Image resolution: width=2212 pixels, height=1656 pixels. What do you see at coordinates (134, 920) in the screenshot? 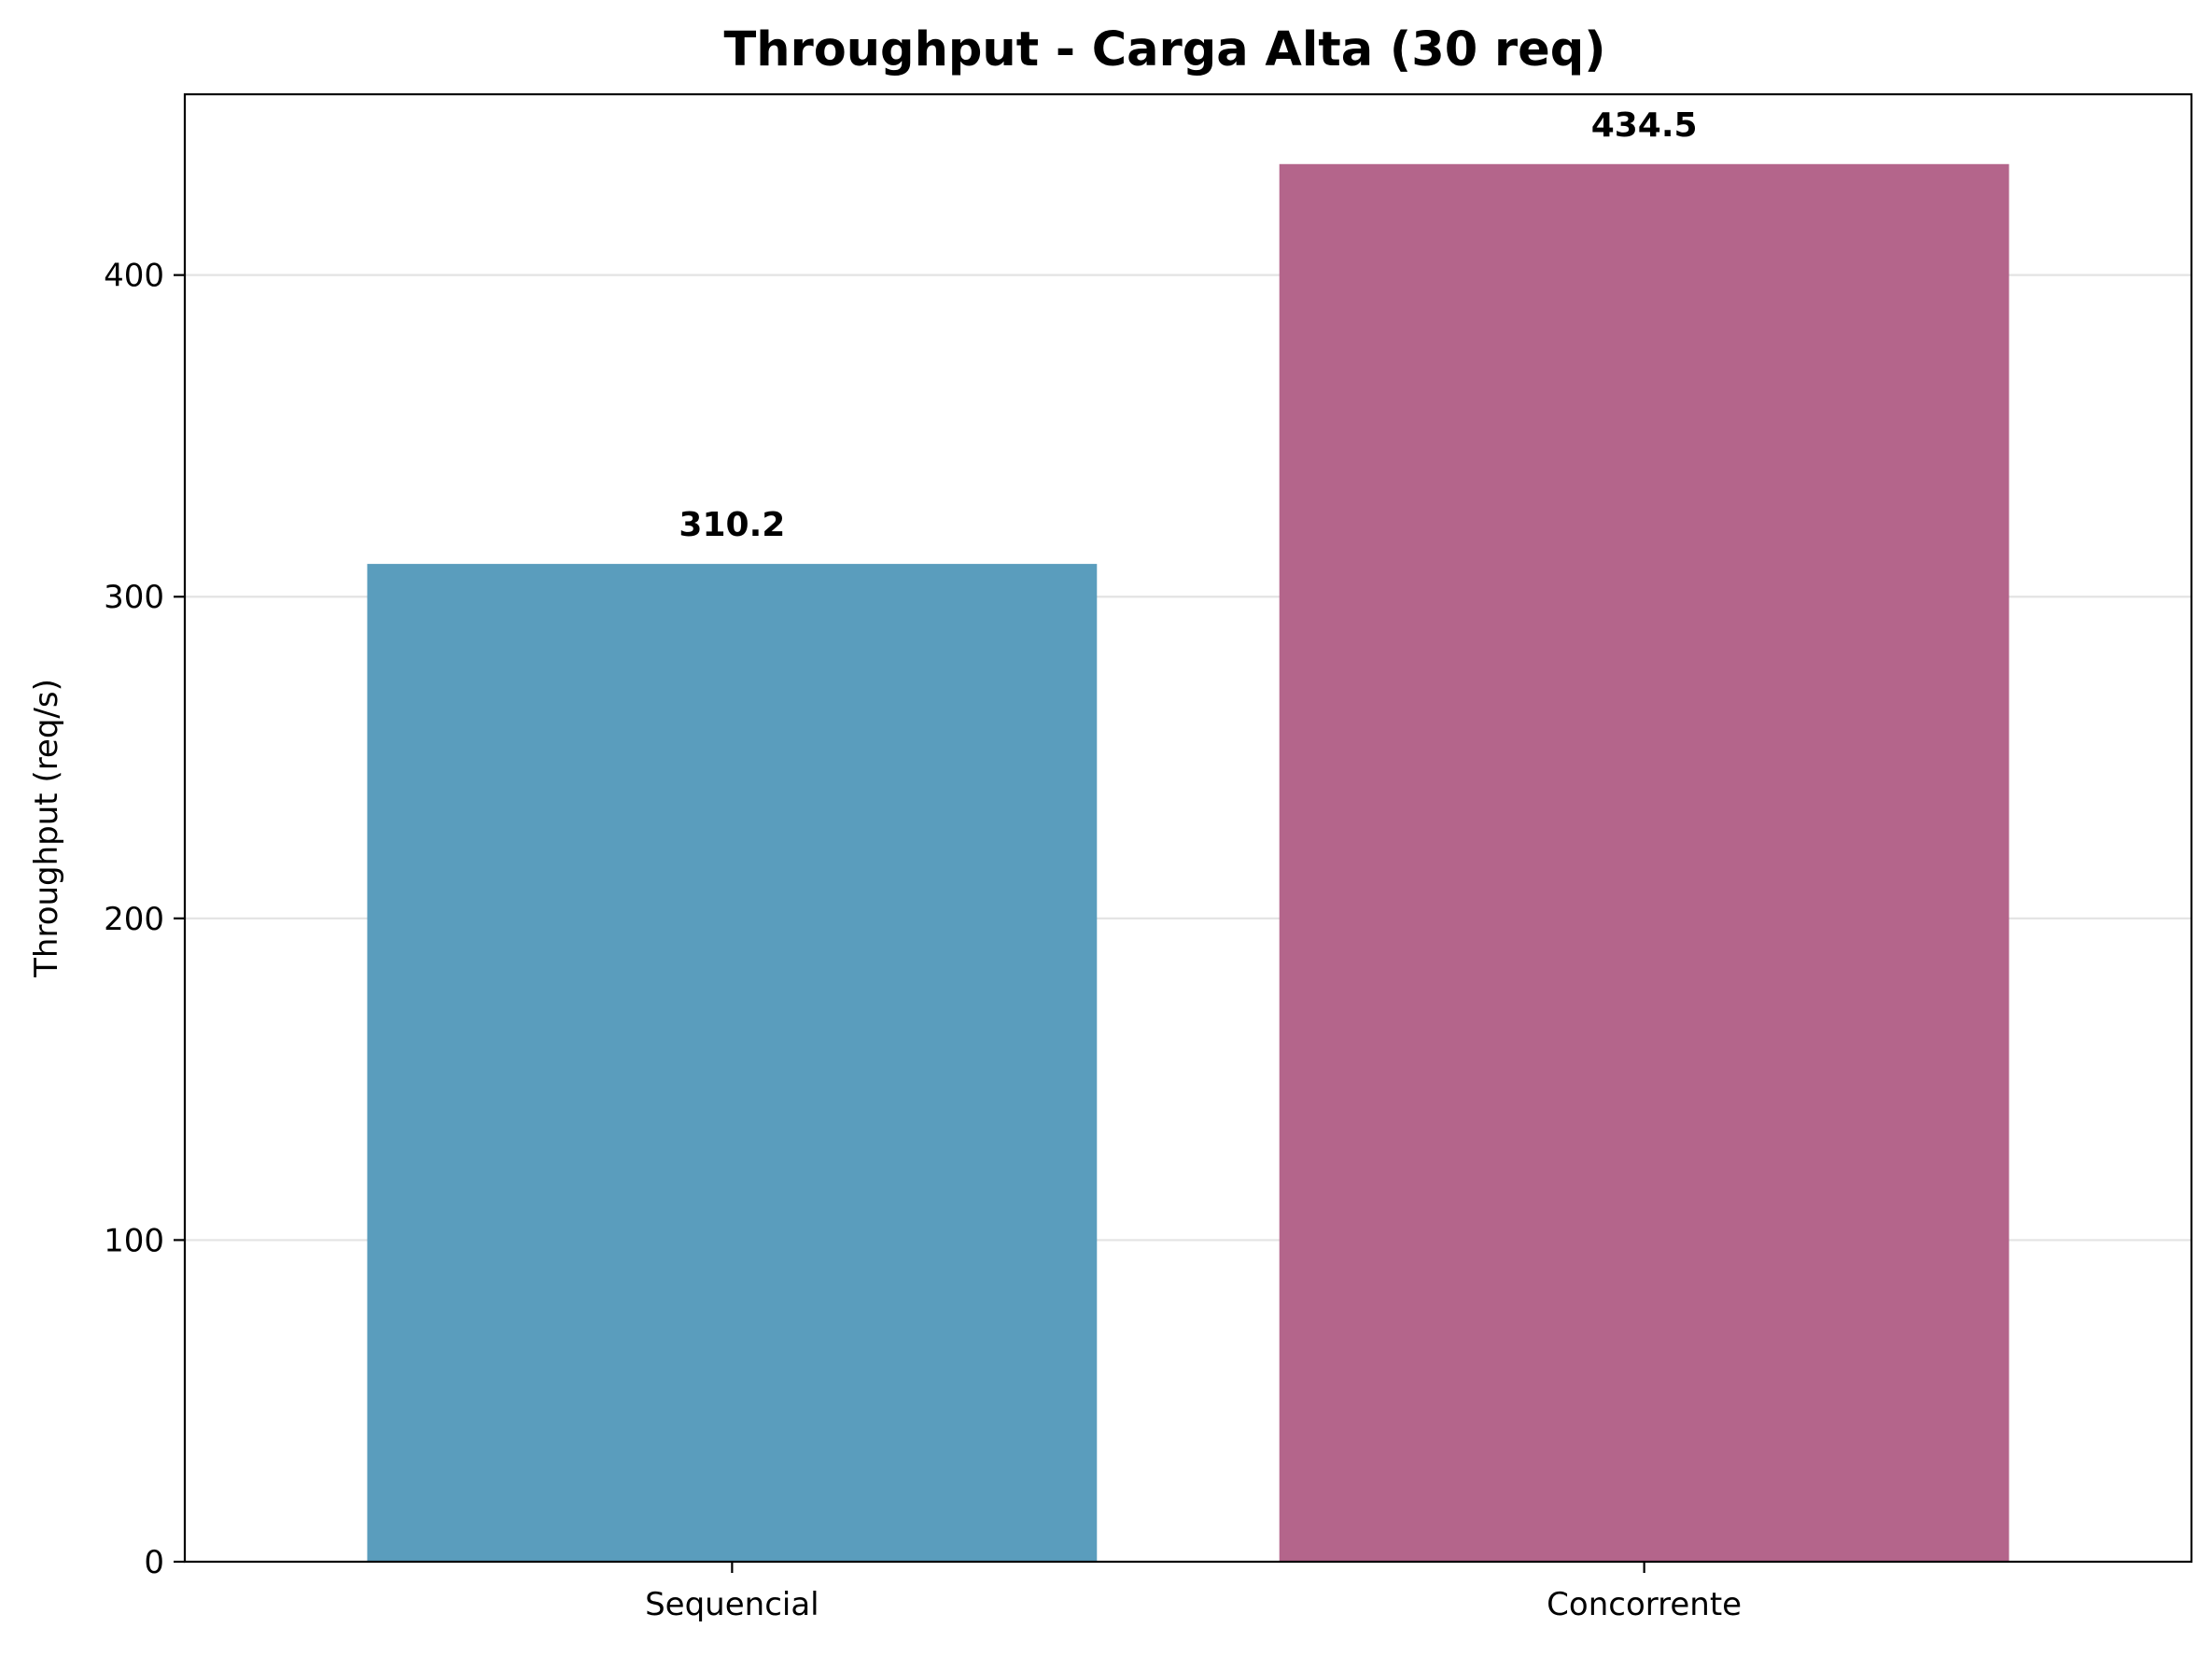
I see `y-tick-label: 200` at bounding box center [134, 920].